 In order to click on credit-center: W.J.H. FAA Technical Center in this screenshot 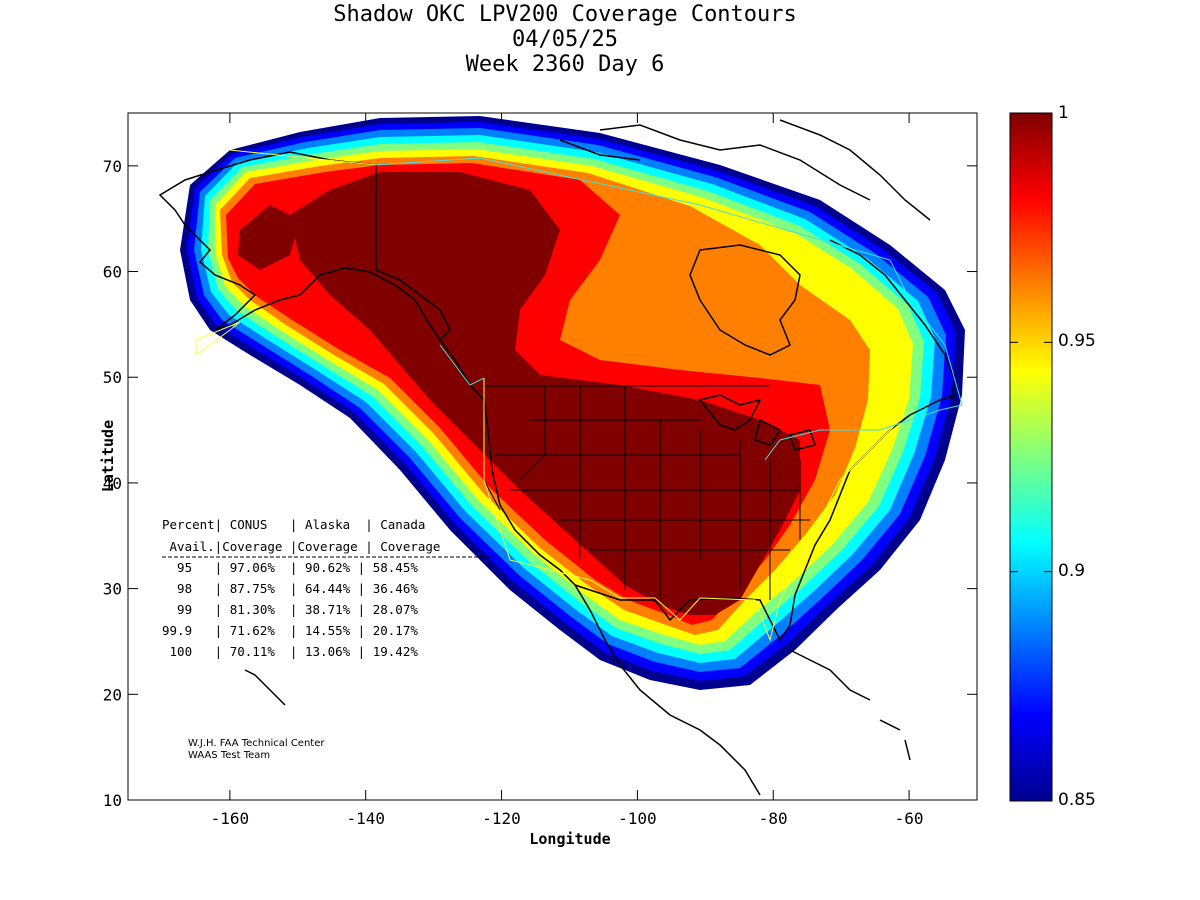, I will do `click(256, 743)`.